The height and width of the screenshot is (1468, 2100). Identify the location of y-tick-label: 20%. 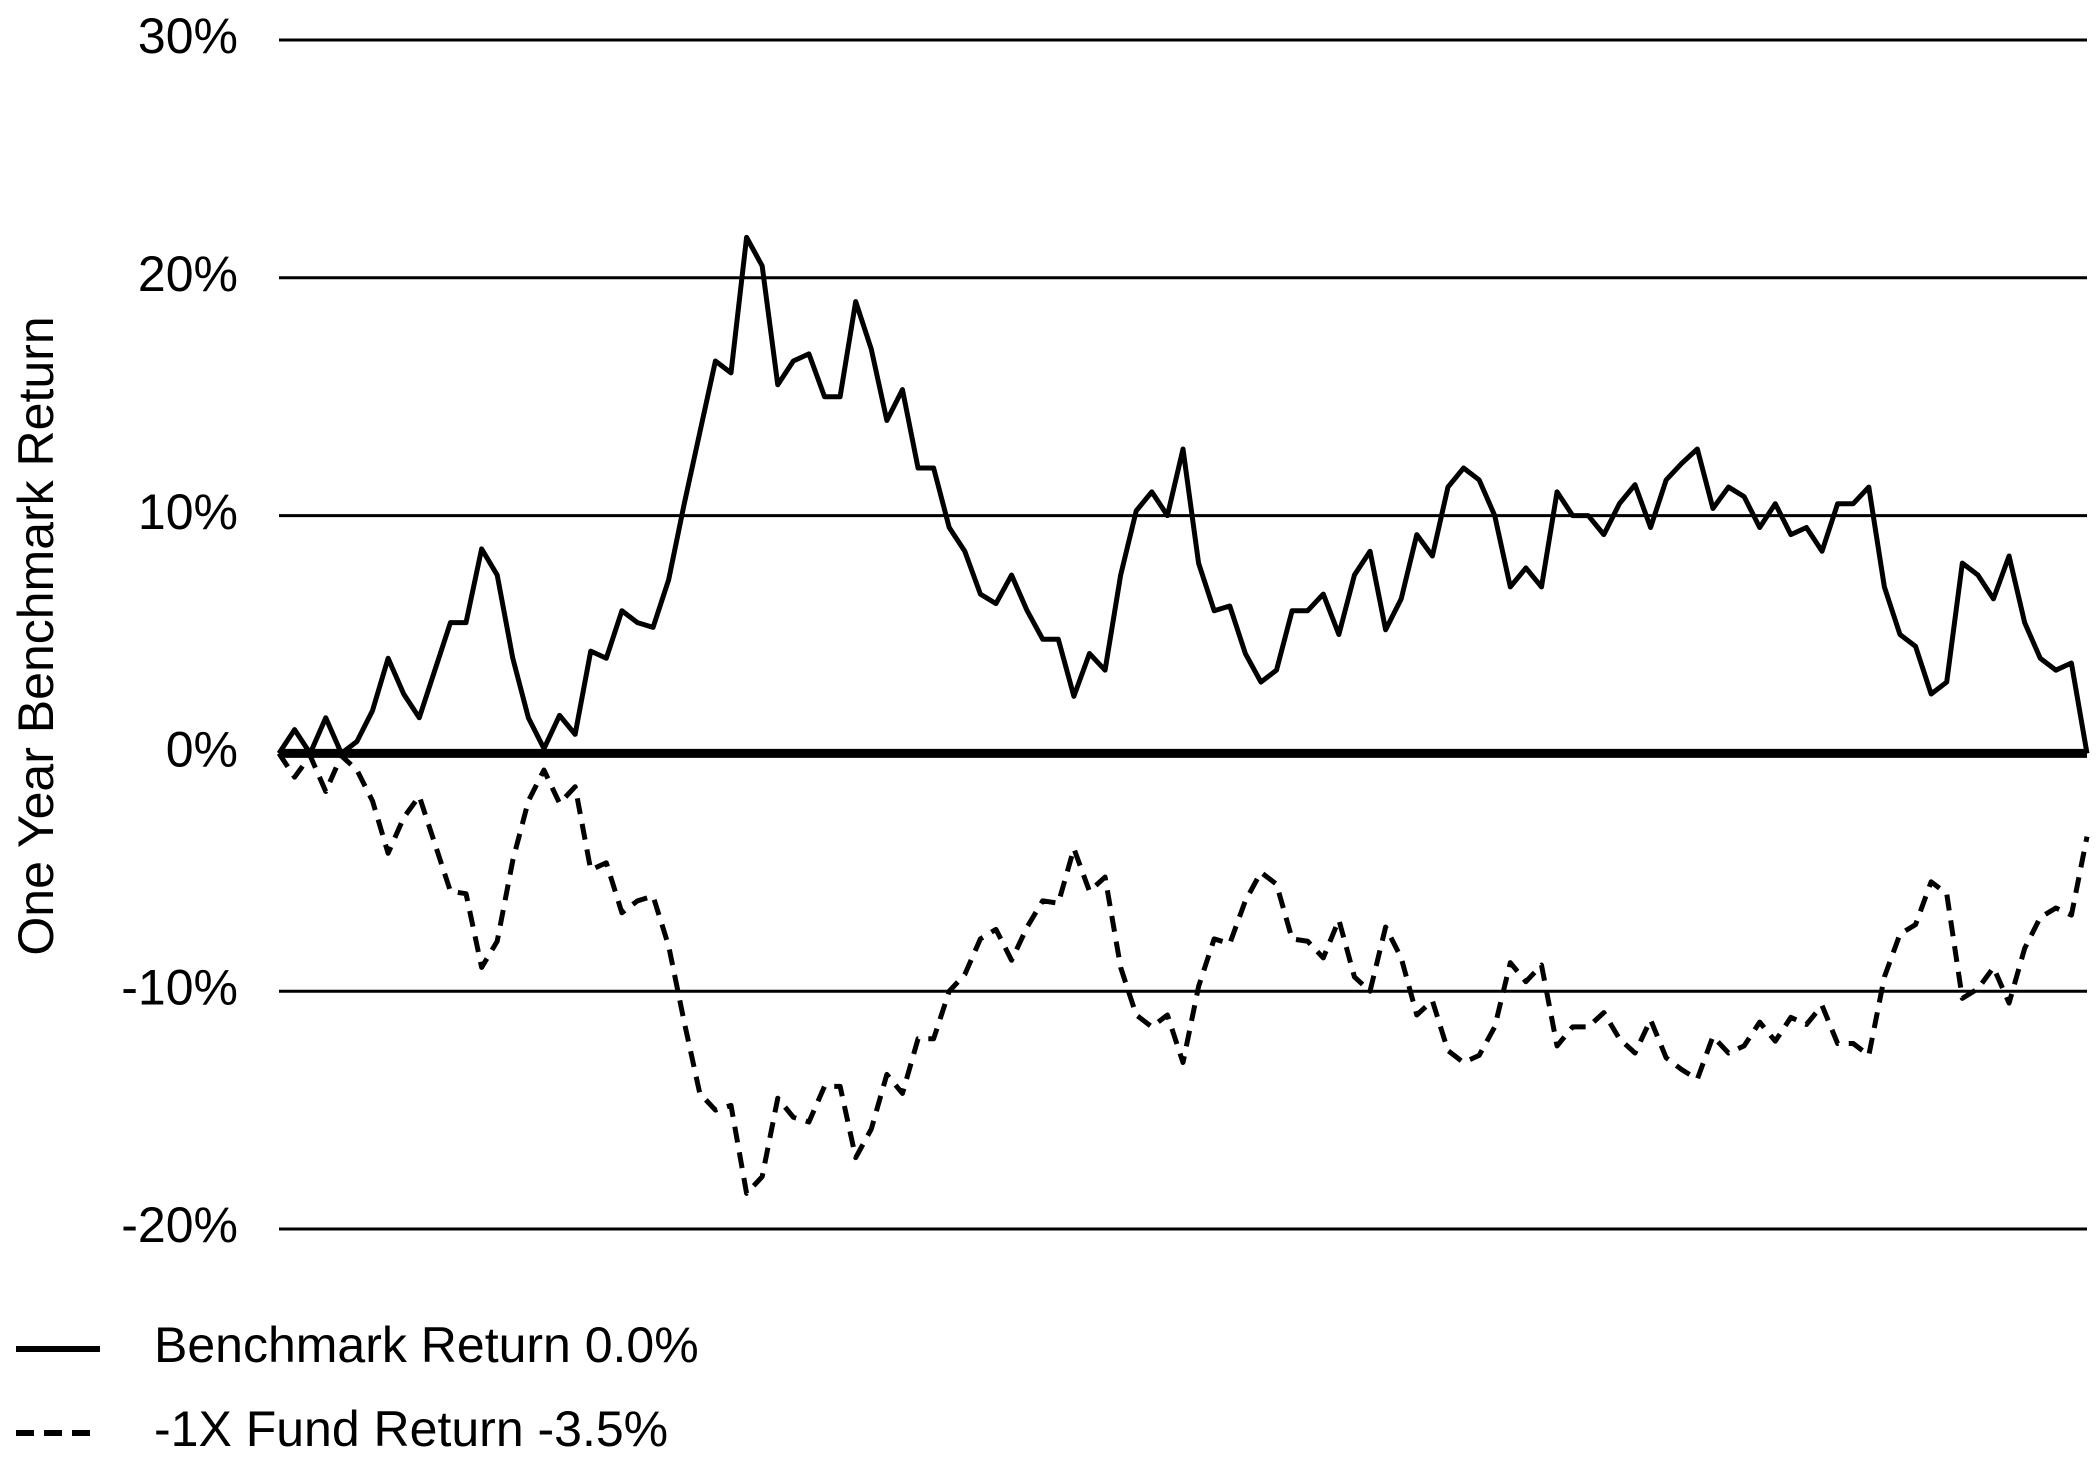
(188, 274).